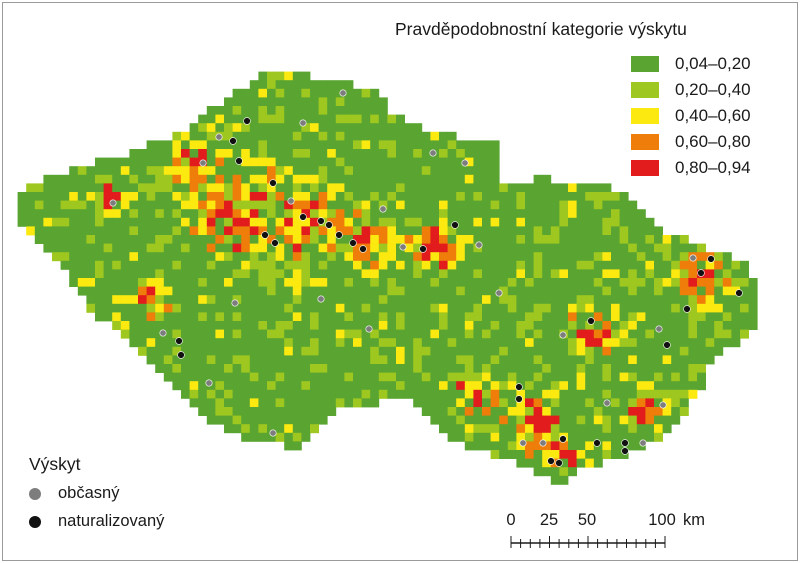  I want to click on naturalized-occurrence-dot, so click(597, 443).